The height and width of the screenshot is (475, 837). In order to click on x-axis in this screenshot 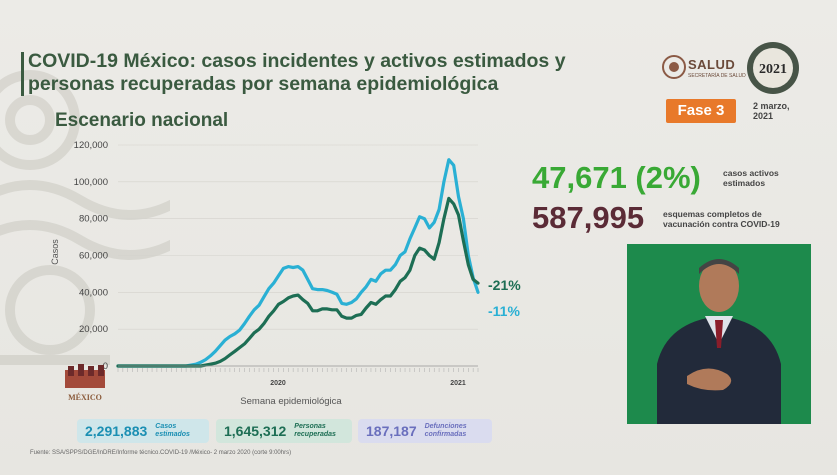, I will do `click(298, 368)`.